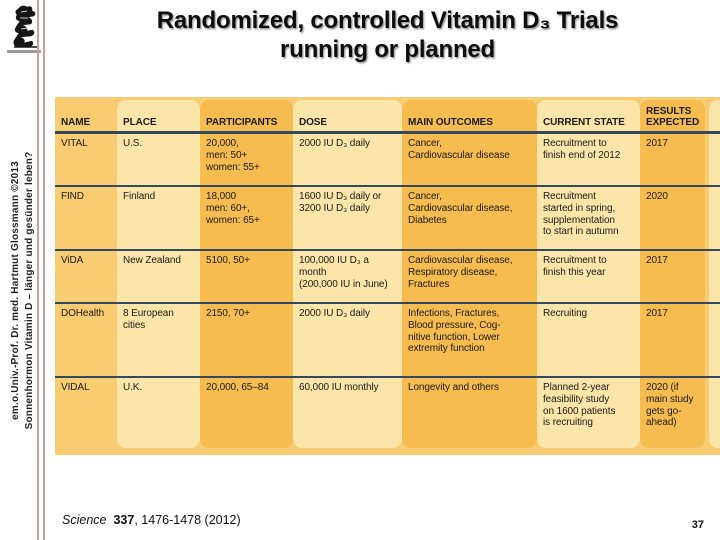 The height and width of the screenshot is (540, 720). Describe the element at coordinates (76, 122) in the screenshot. I see `column-header-name: NAME` at that location.